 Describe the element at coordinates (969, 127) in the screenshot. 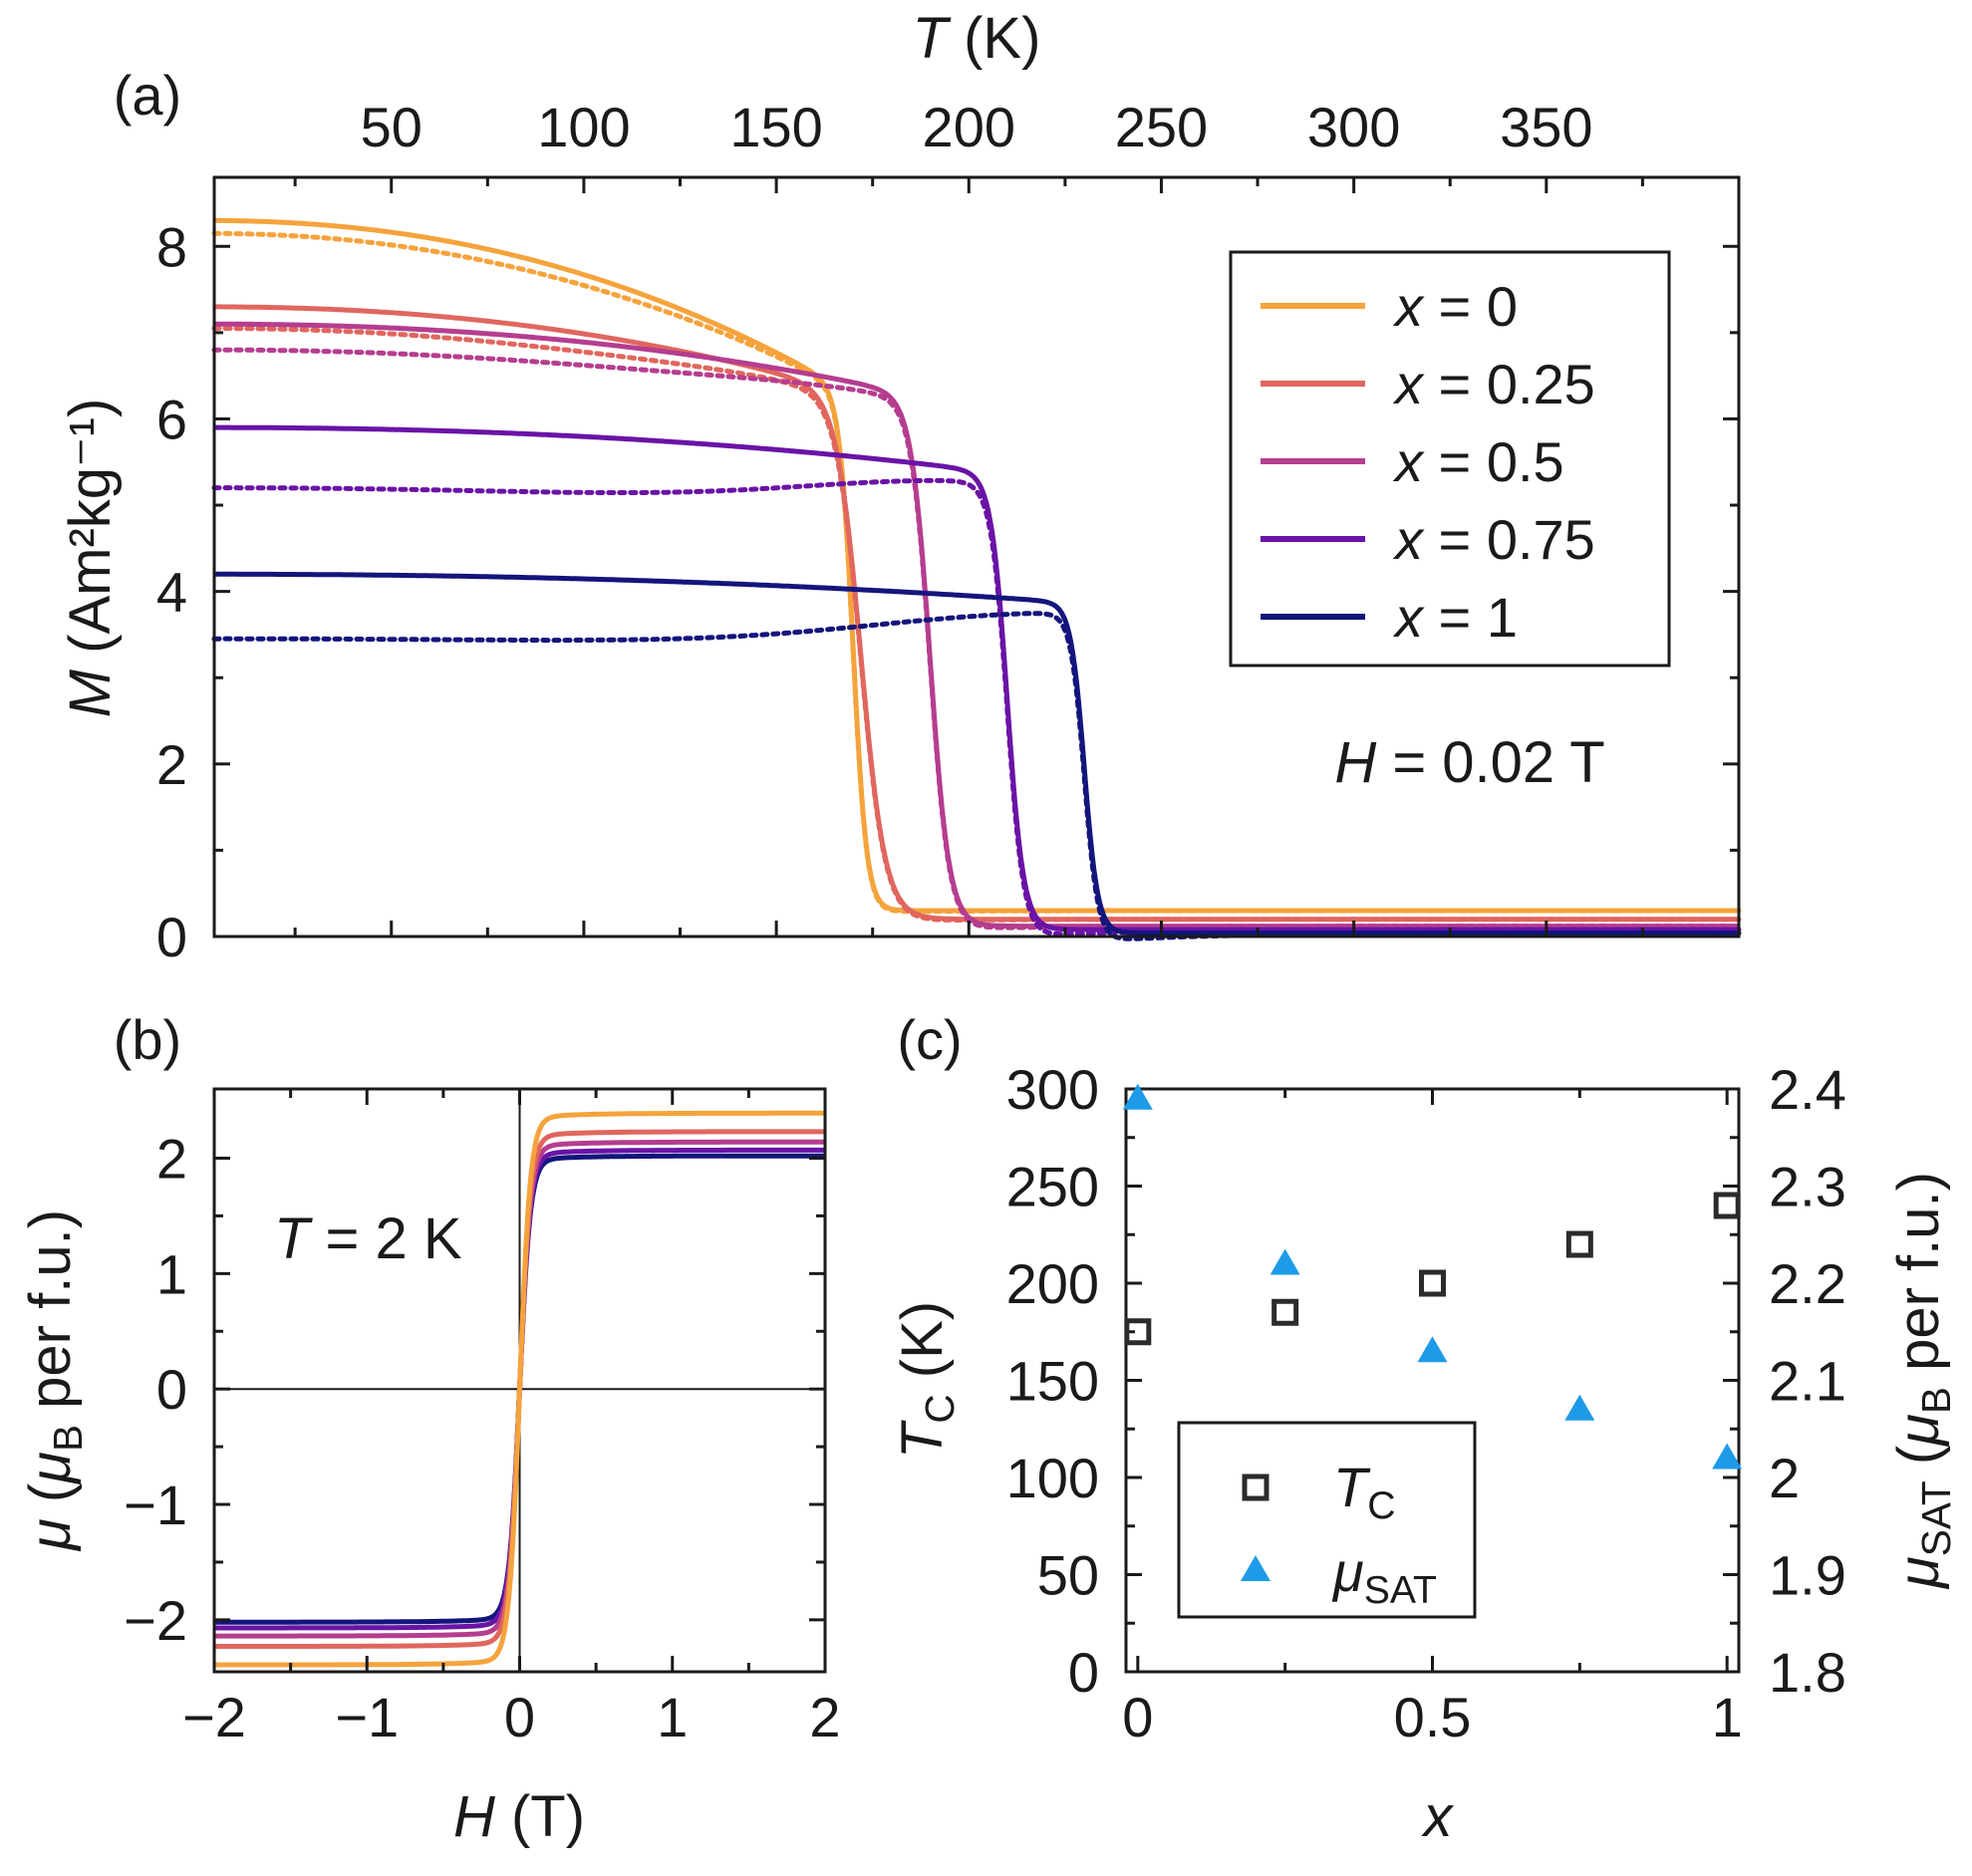

I see `x-top-tick-label: 200` at that location.